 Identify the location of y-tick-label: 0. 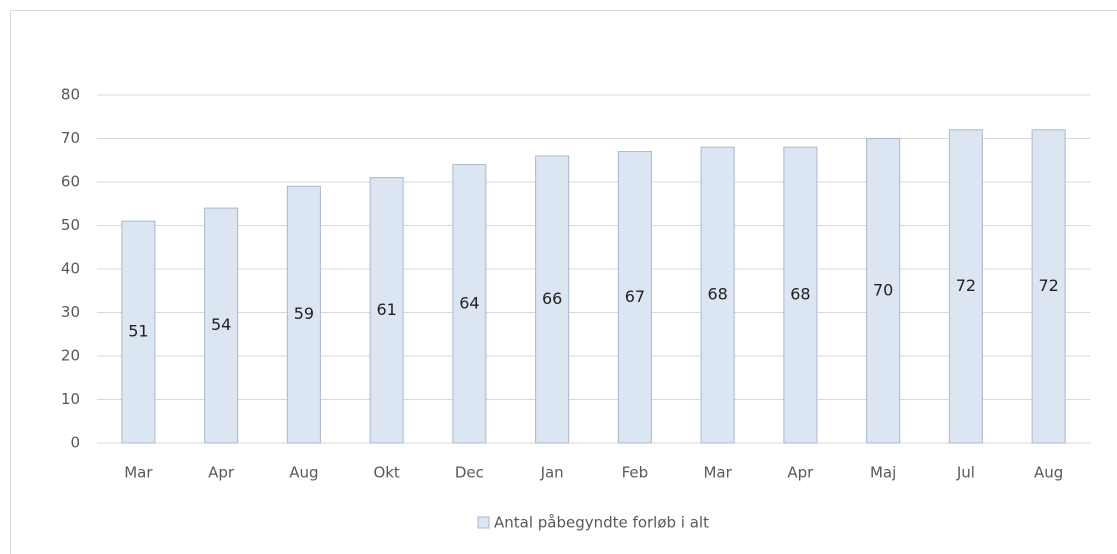
(75, 443).